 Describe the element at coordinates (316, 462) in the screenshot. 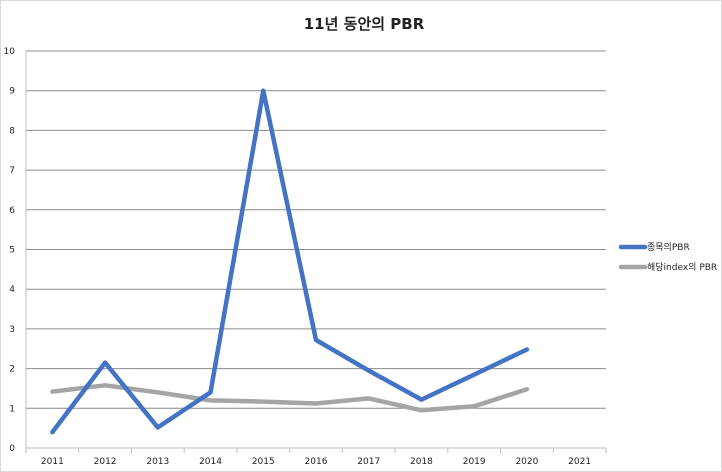

I see `x-tick-label: 2016` at that location.